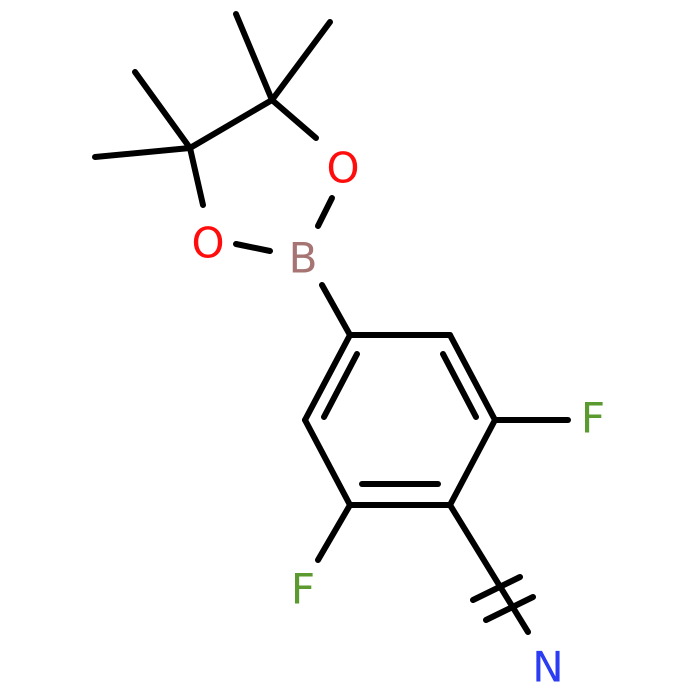  I want to click on atom-label: N, so click(547, 667).